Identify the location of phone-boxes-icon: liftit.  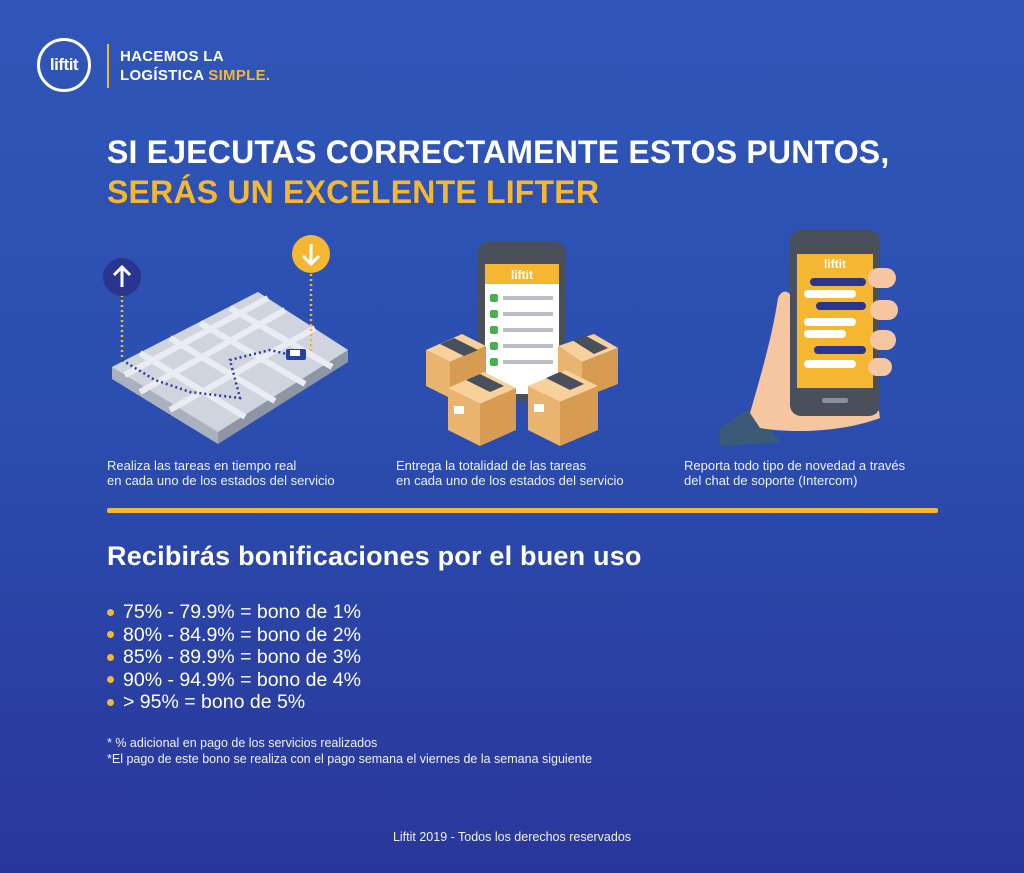
(522, 344).